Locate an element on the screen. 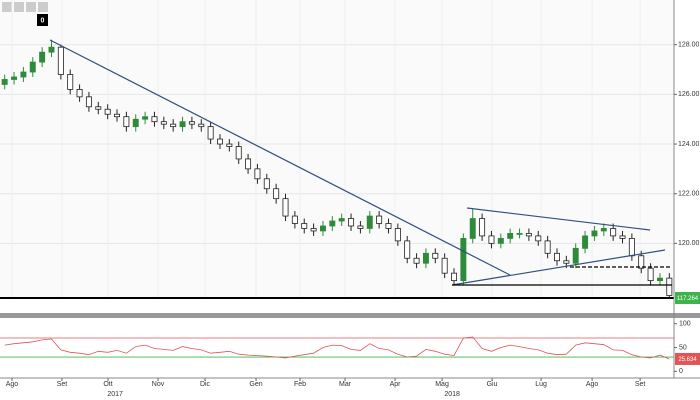 This screenshot has width=700, height=400. x-tick-label: Feb is located at coordinates (300, 384).